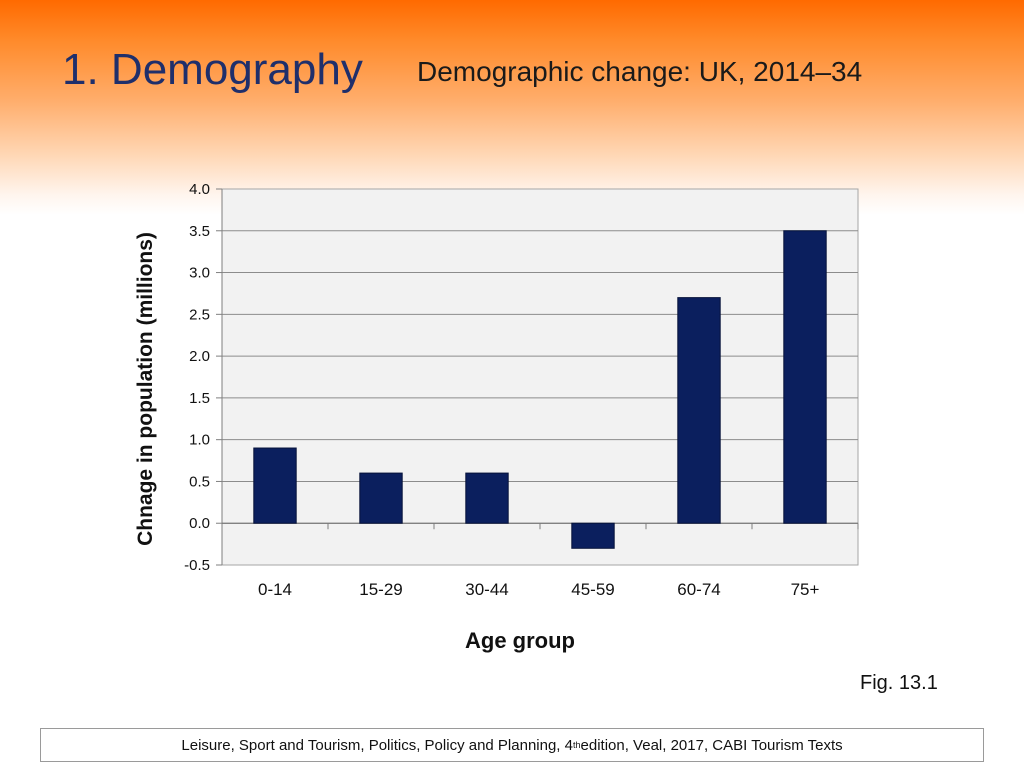 The image size is (1024, 768). I want to click on x-axis-title: Age group, so click(520, 640).